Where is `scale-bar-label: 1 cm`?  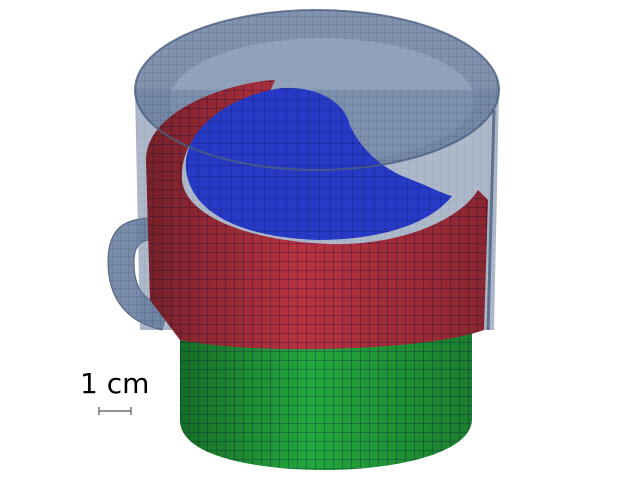
scale-bar-label: 1 cm is located at coordinates (114, 383).